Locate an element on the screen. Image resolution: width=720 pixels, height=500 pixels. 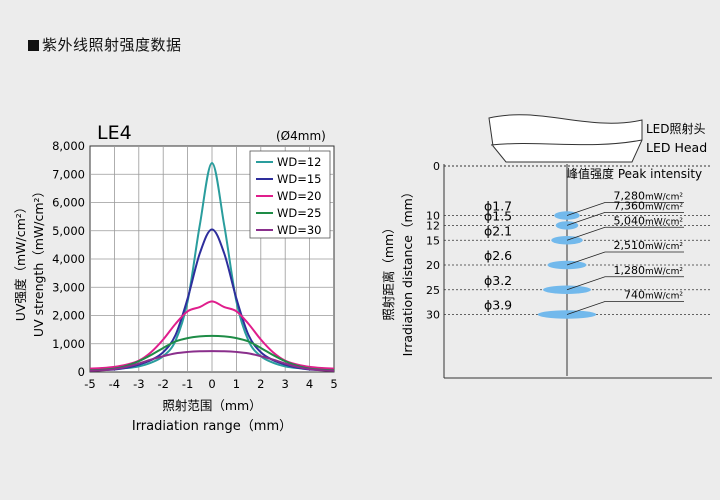
x-tick-label: 2 is located at coordinates (260, 384).